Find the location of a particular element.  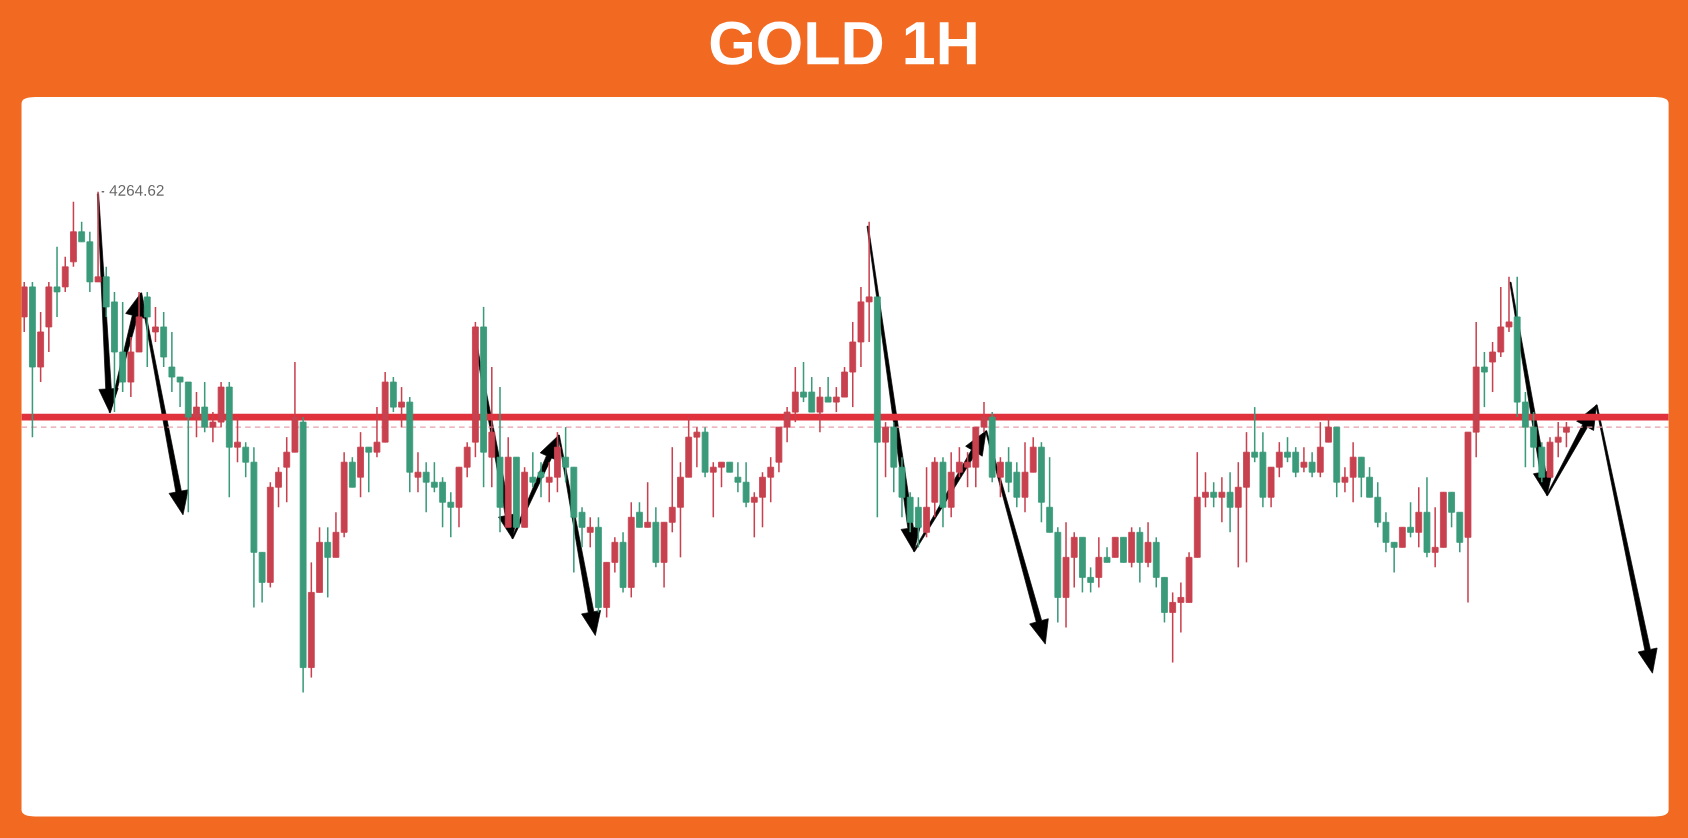

chart-title: GOLD 1H is located at coordinates (843, 43).